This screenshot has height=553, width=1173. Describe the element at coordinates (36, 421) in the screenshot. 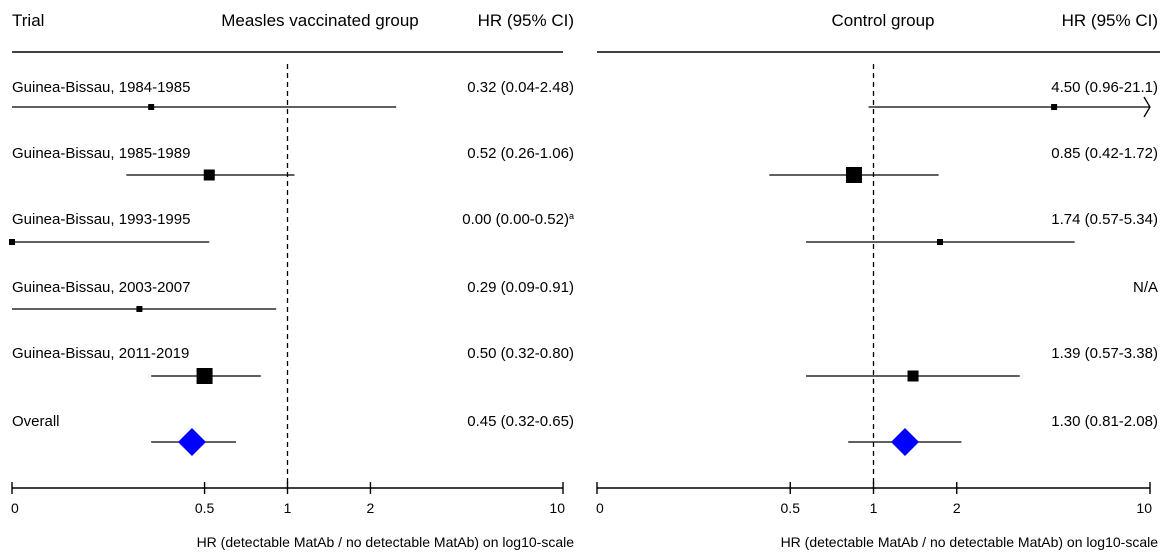

I see `overall-label: Overall` at that location.